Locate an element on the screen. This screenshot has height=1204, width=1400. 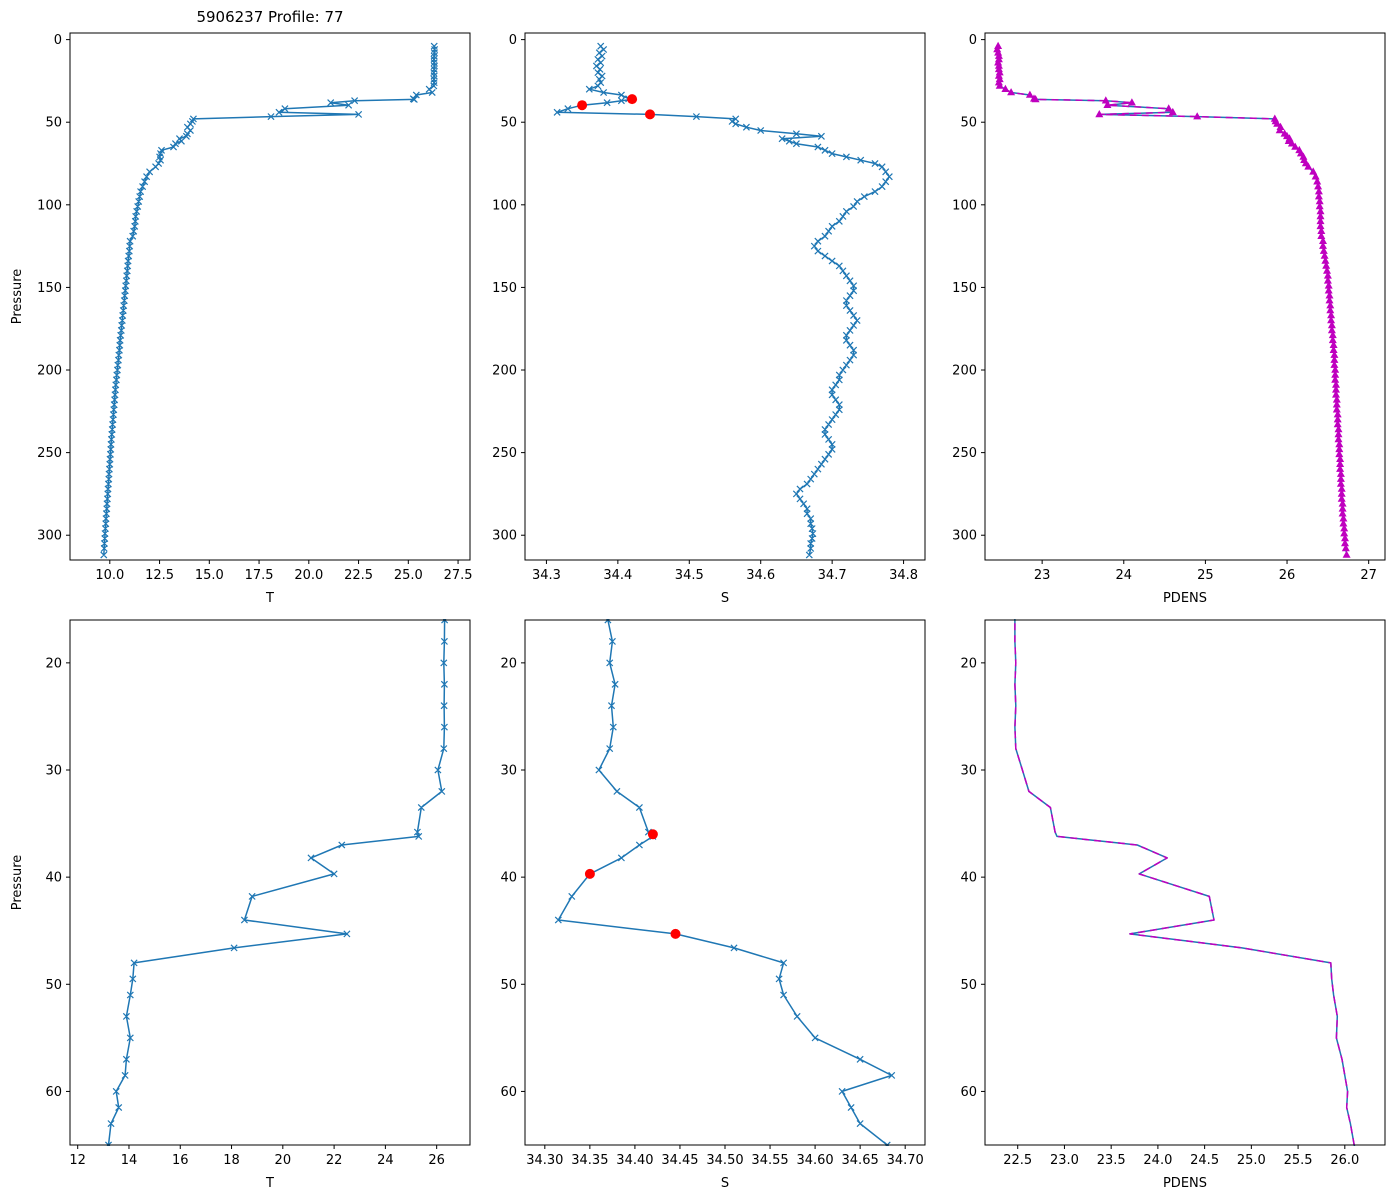
x-tick-label: 34.50 is located at coordinates (724, 1160).